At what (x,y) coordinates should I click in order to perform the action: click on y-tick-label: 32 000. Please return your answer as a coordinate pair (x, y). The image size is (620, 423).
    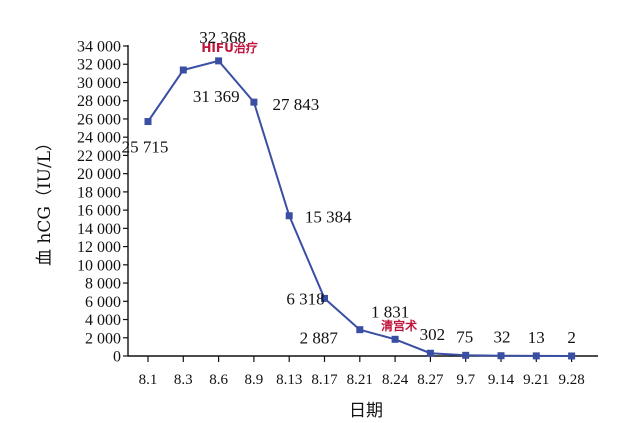
    Looking at the image, I should click on (99, 65).